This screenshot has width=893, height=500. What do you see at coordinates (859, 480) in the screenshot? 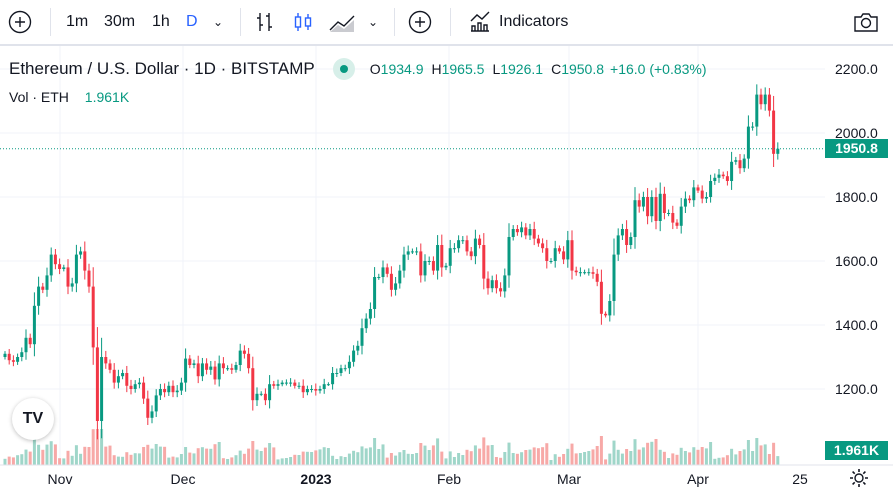
I see `settings-gear-icon` at bounding box center [859, 480].